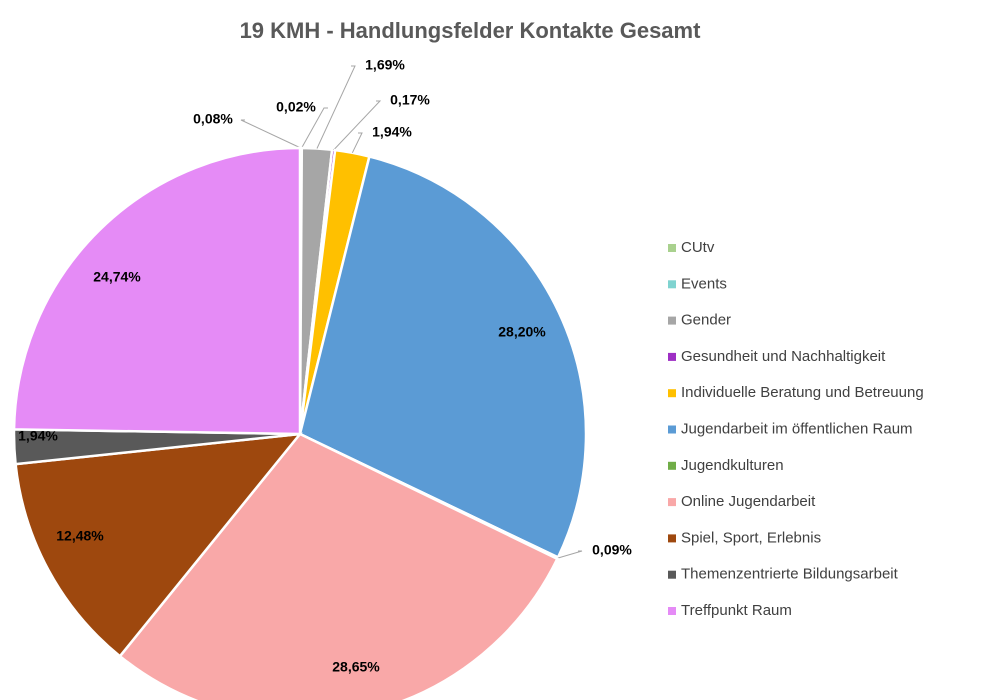 Image resolution: width=992 pixels, height=700 pixels. Describe the element at coordinates (296, 107) in the screenshot. I see `data-label: 0,02%` at that location.